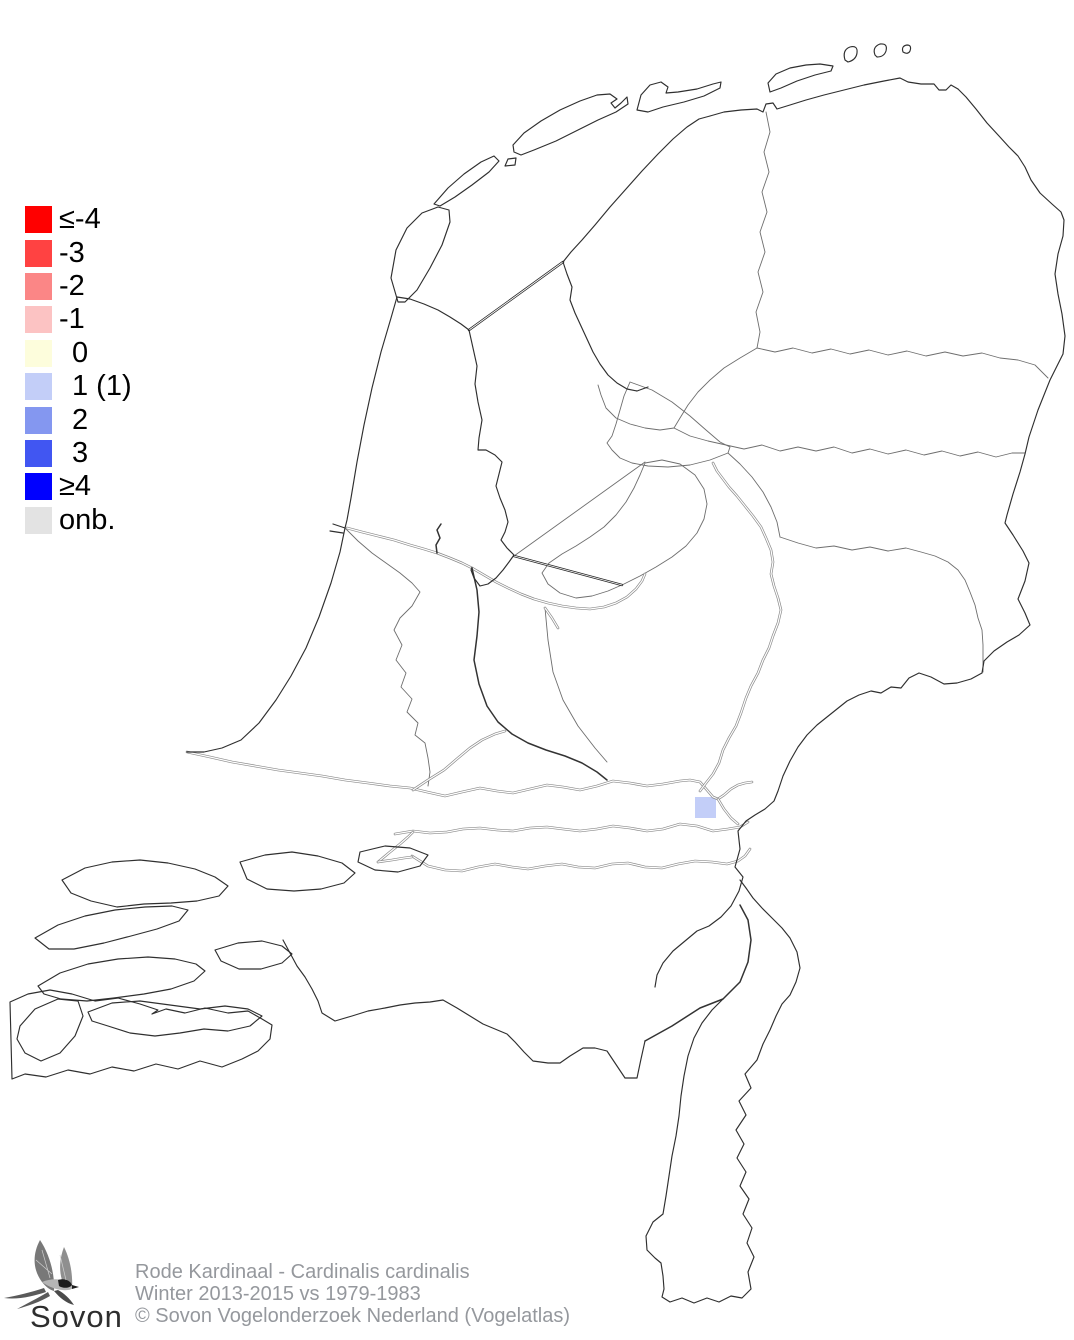 The width and height of the screenshot is (1074, 1340). What do you see at coordinates (72, 252) in the screenshot?
I see `legend-item-label: -3` at bounding box center [72, 252].